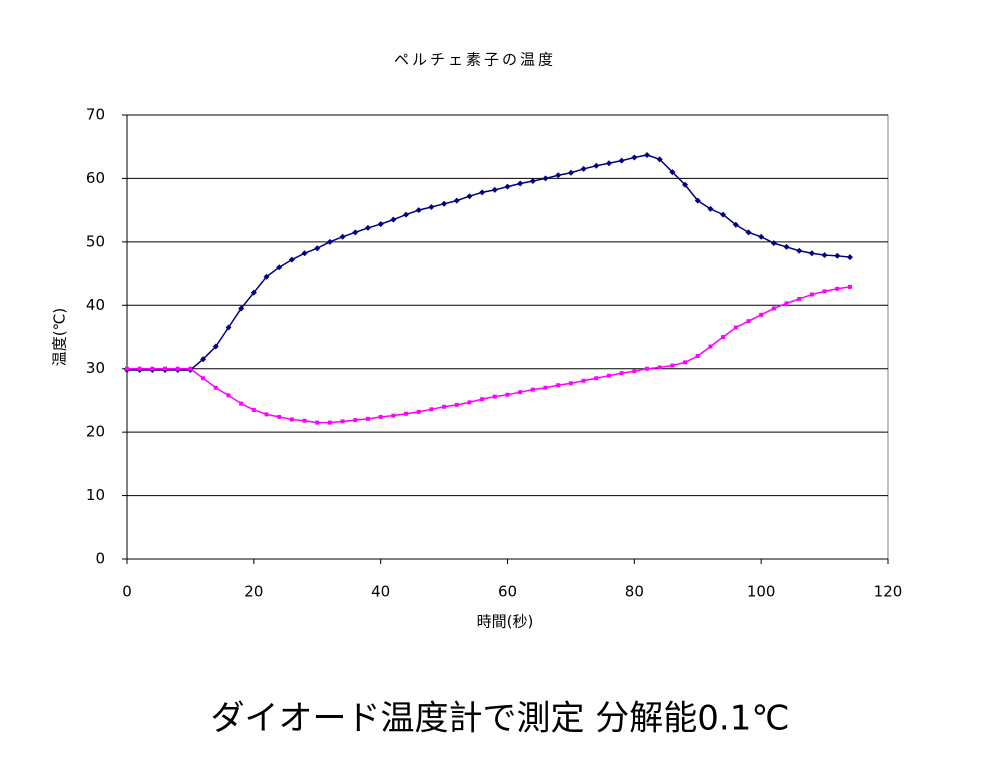  I want to click on x-tick-label: 40, so click(380, 592).